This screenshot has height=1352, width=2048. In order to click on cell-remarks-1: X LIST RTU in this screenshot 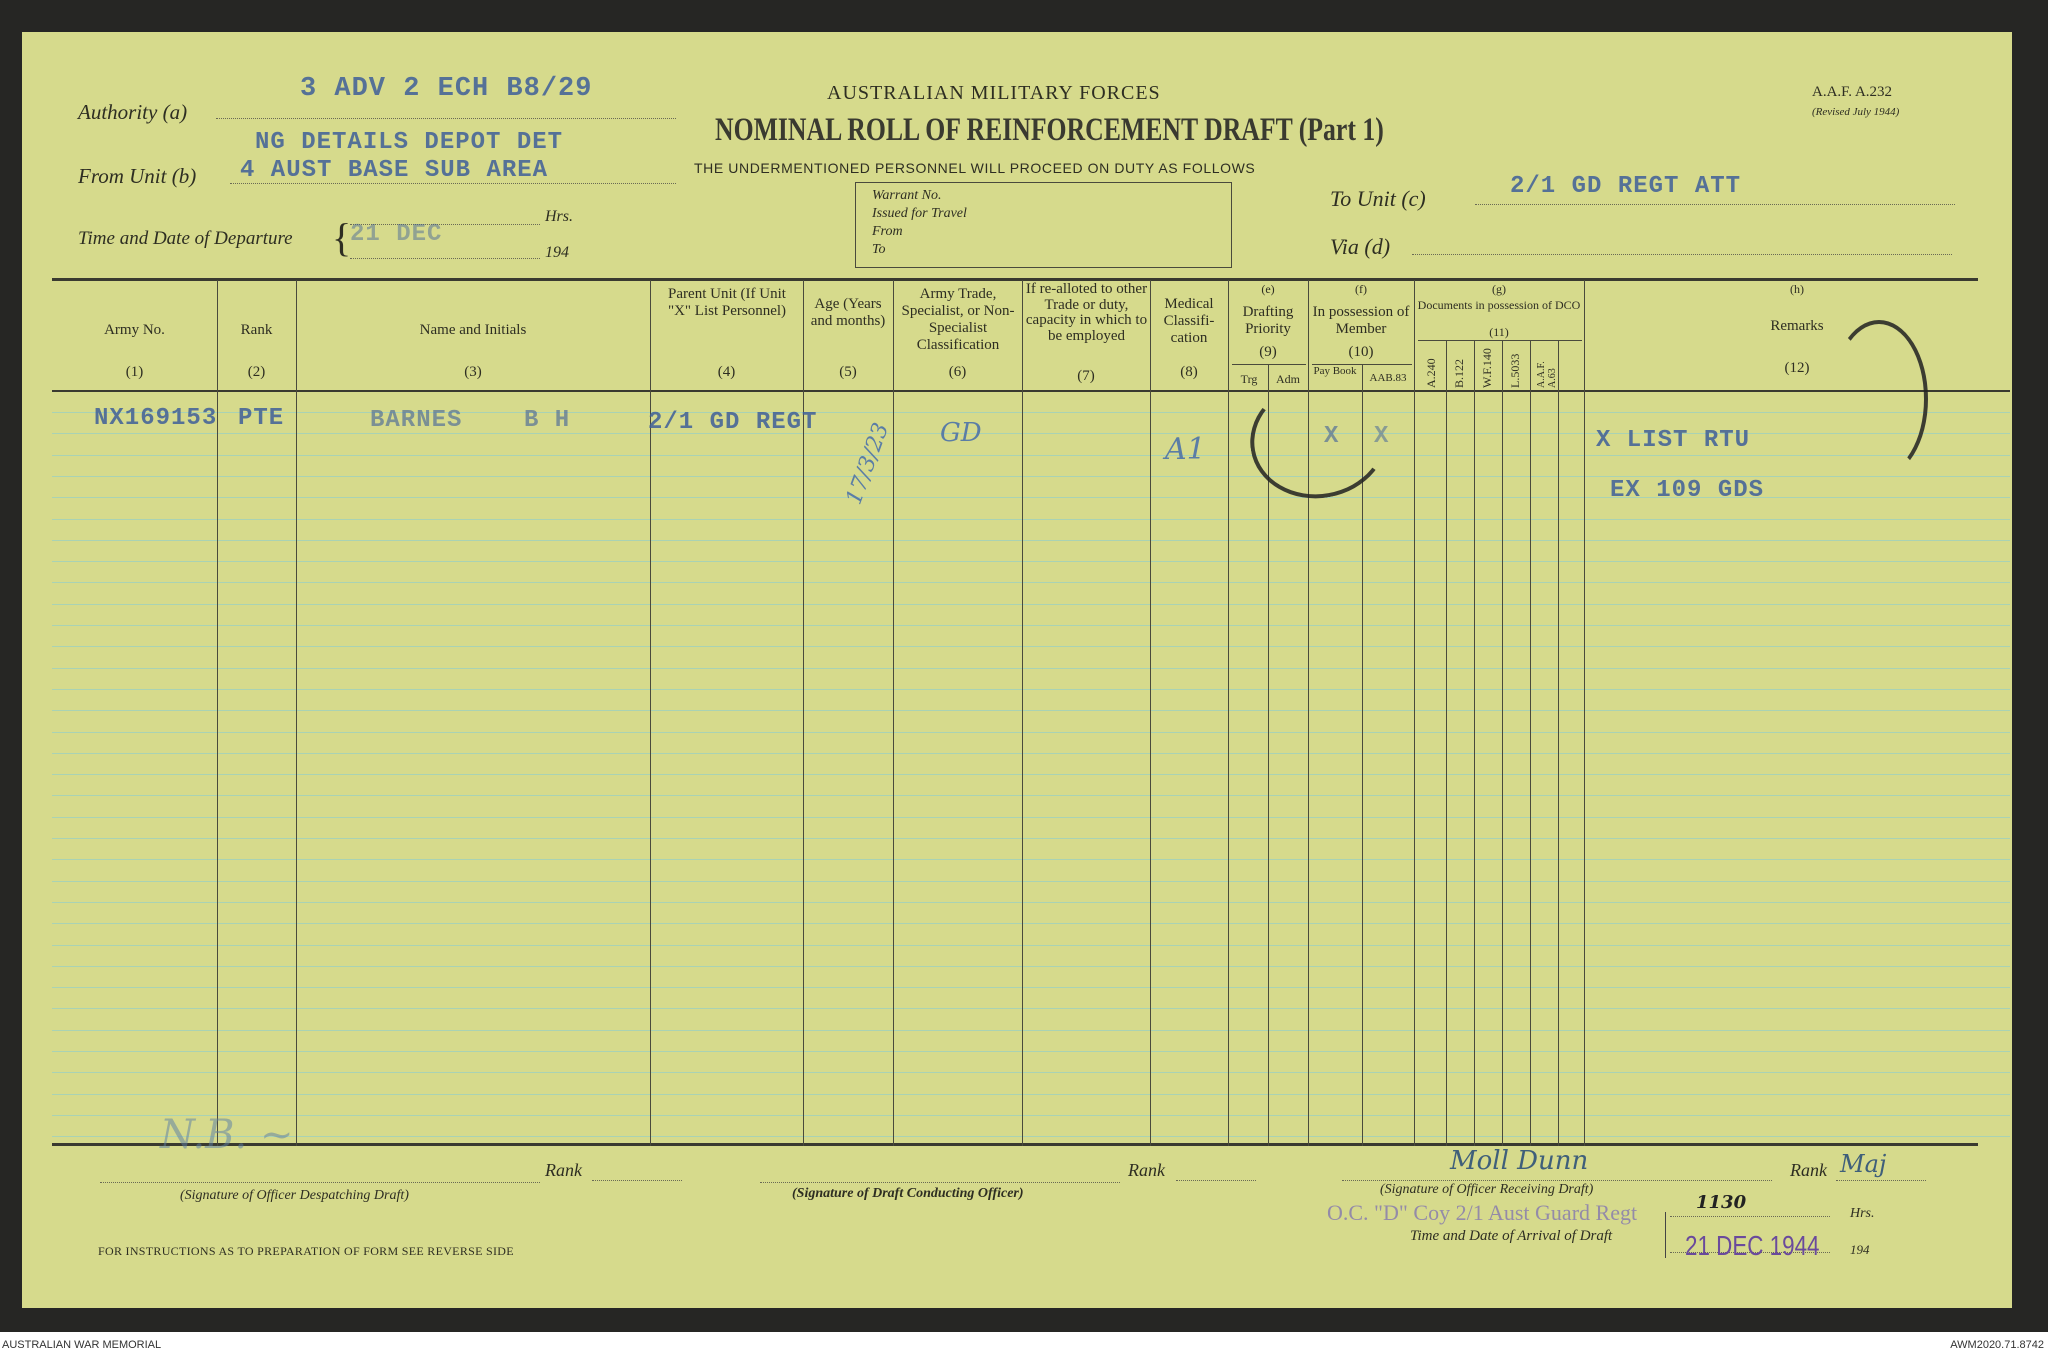, I will do `click(1673, 440)`.